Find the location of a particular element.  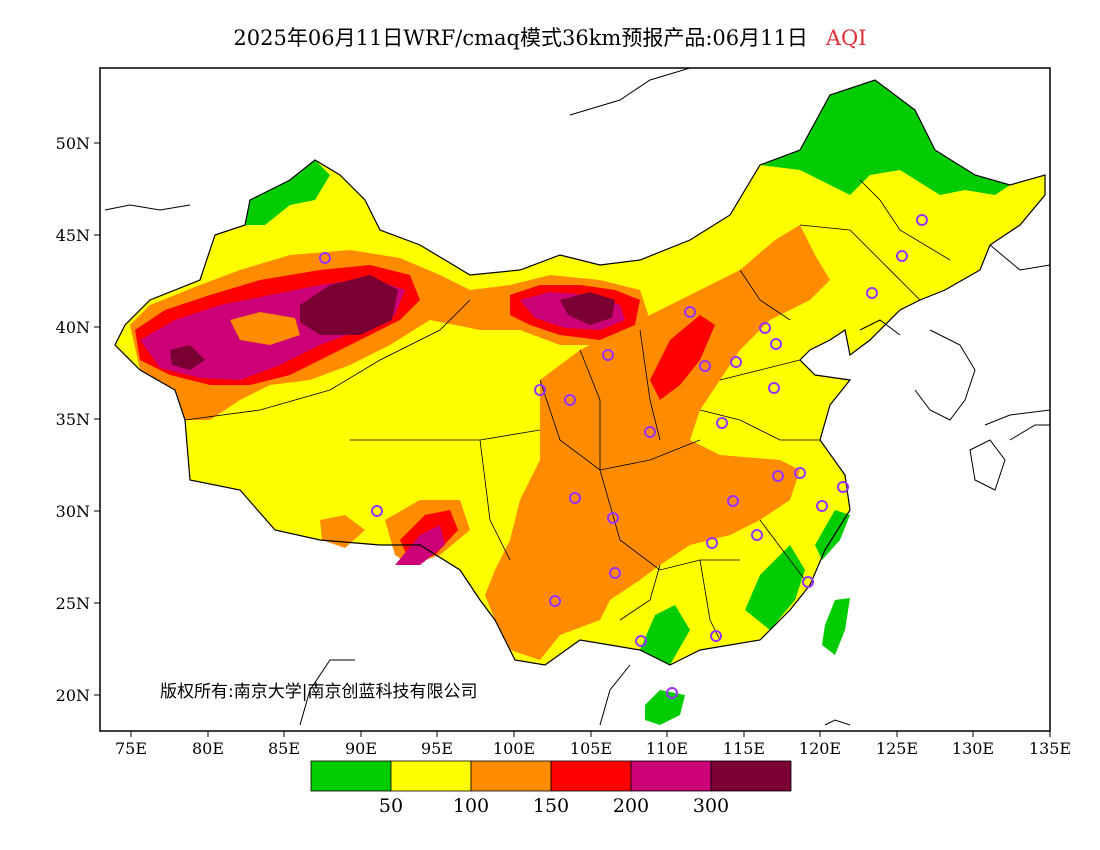

aqi-zone-green-taiwan is located at coordinates (836, 626).